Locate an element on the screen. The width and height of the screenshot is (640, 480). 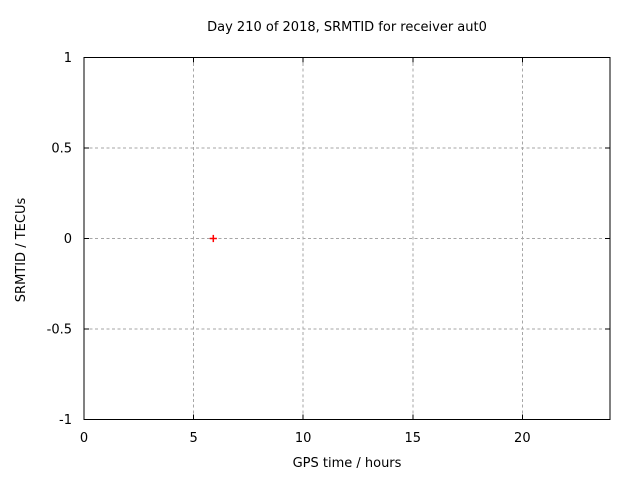
x-tick-label: 15 is located at coordinates (412, 438).